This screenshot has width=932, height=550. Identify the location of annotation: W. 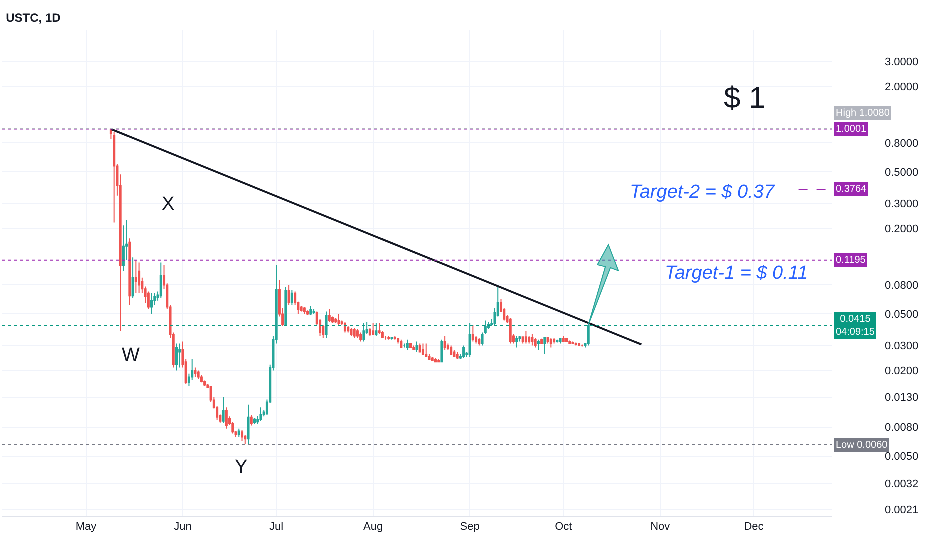
(131, 355).